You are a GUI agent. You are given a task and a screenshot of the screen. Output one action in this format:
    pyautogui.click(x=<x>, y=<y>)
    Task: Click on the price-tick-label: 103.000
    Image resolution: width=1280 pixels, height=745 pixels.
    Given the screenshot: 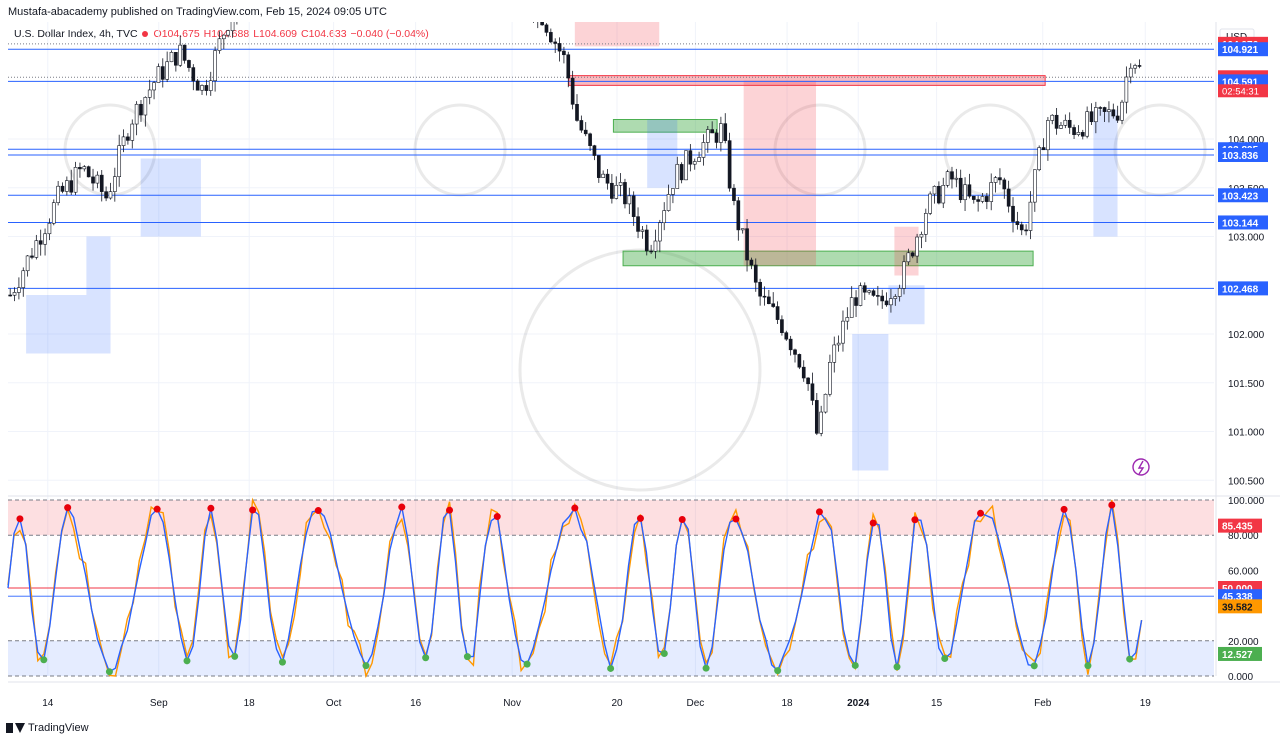 What is the action you would take?
    pyautogui.click(x=1246, y=238)
    